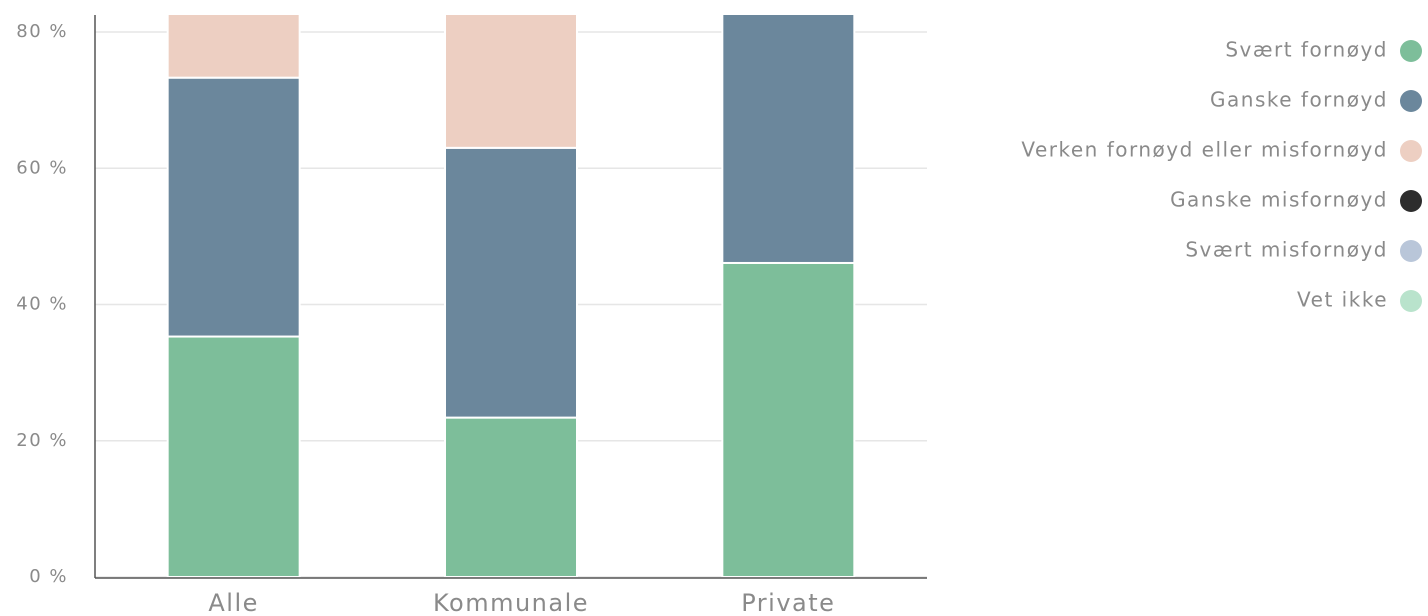 The width and height of the screenshot is (1428, 616). What do you see at coordinates (1204, 150) in the screenshot?
I see `legend-label: Verken fornøyd eller misfornøyd` at bounding box center [1204, 150].